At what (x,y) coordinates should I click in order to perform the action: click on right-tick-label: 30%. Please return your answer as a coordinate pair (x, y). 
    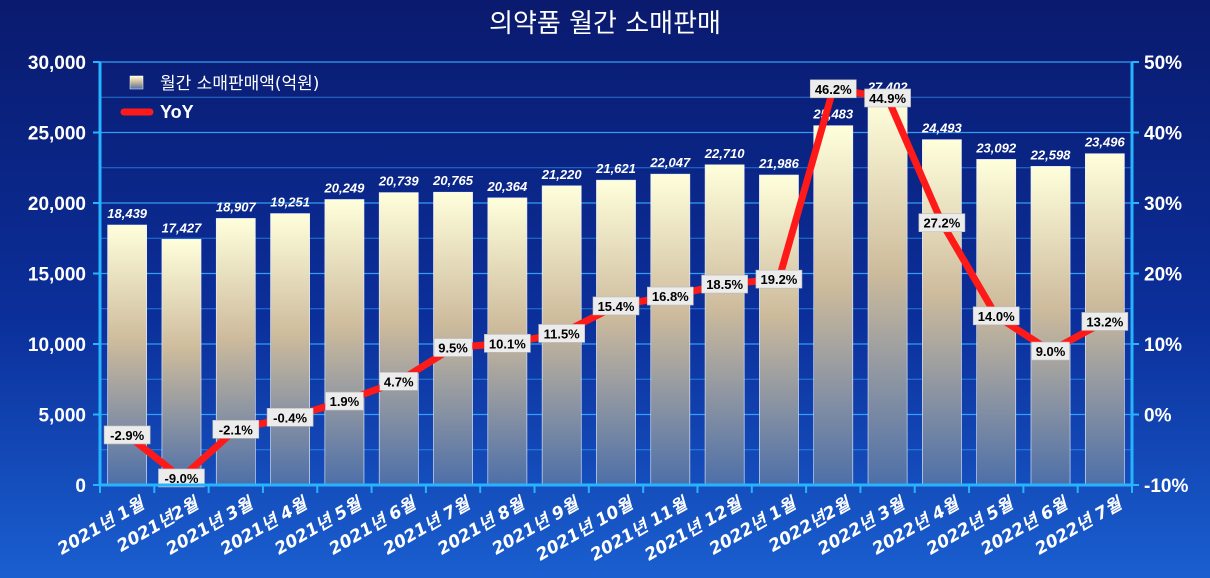
    Looking at the image, I should click on (1163, 204).